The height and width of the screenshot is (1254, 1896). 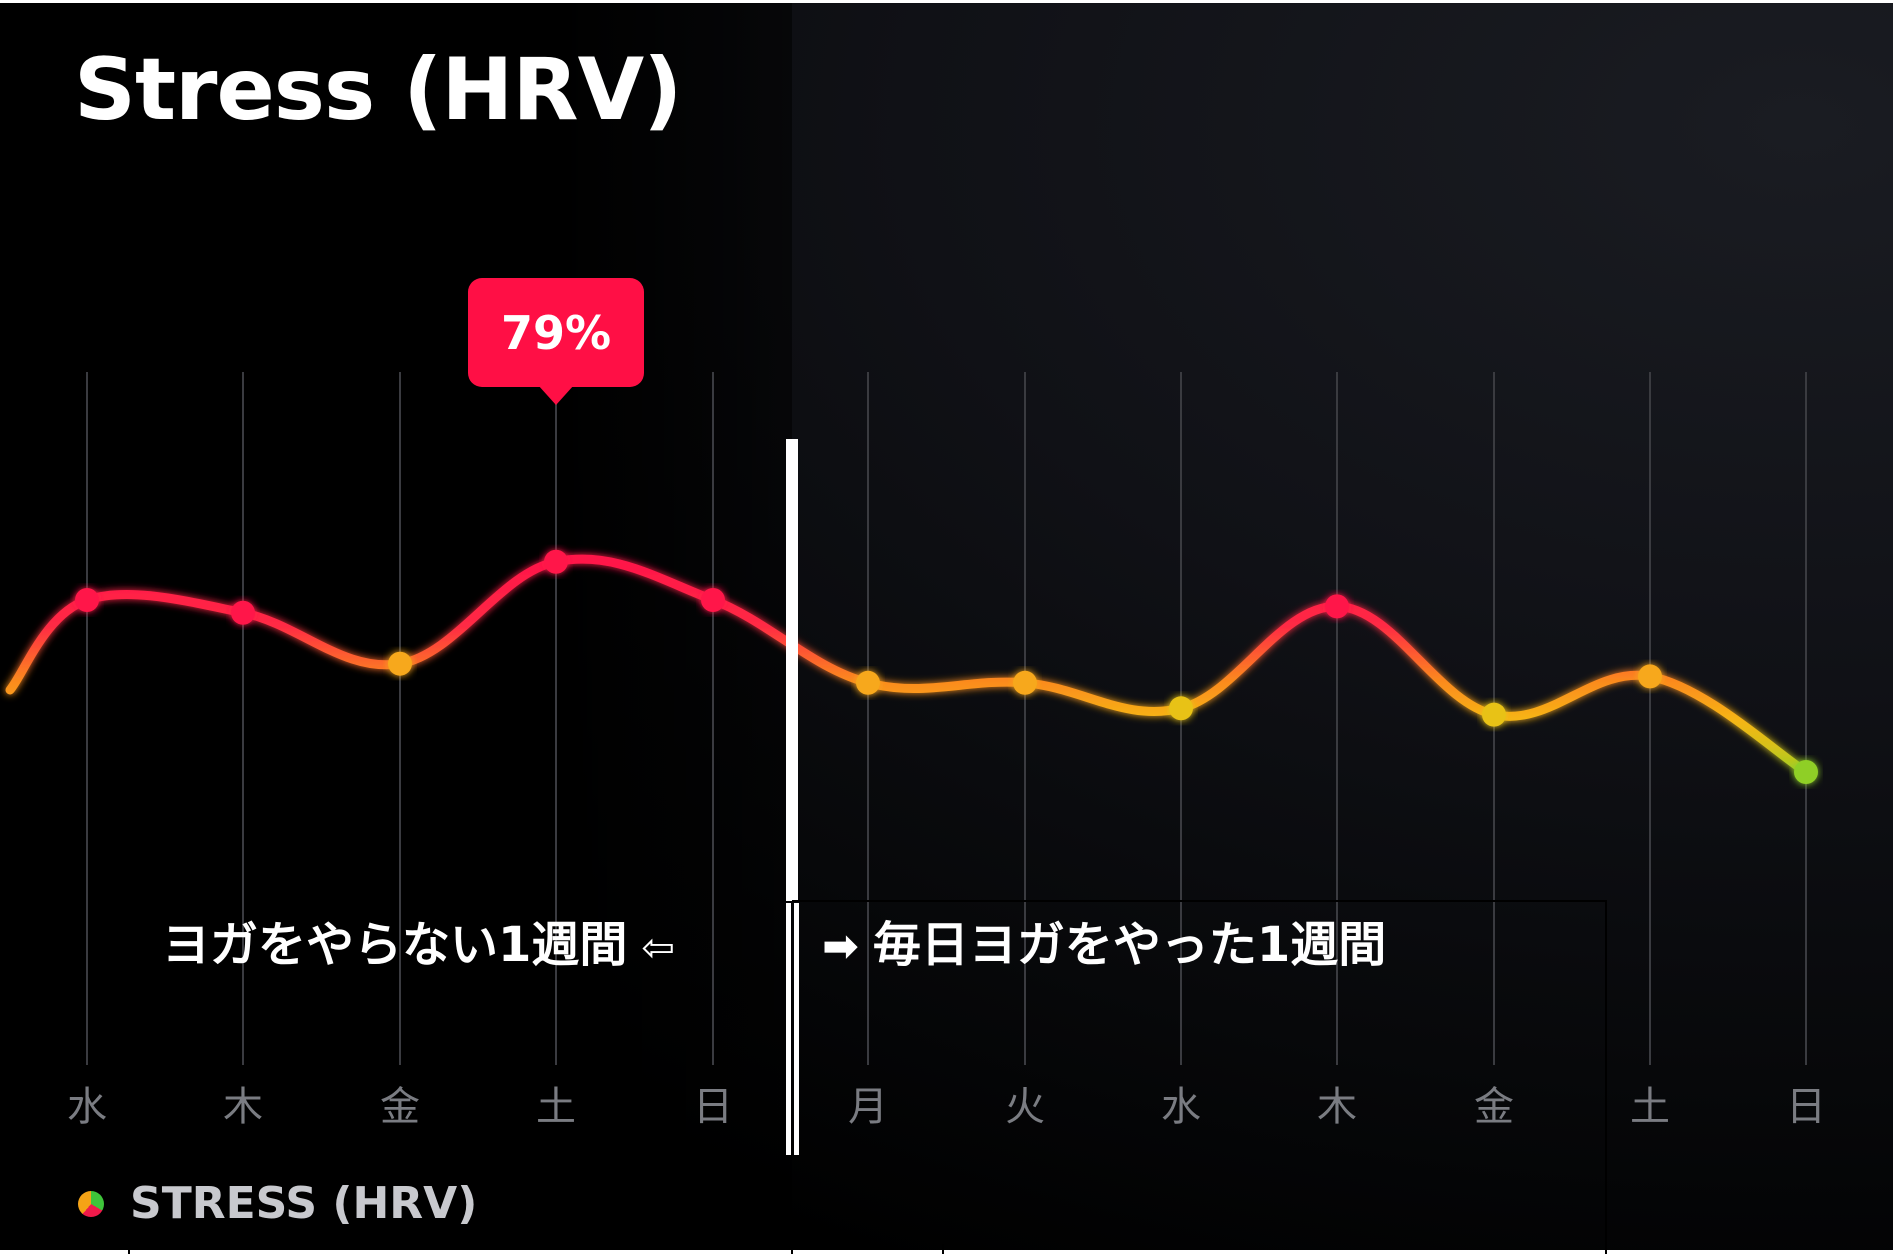 I want to click on right-border, so click(x=1894, y=627).